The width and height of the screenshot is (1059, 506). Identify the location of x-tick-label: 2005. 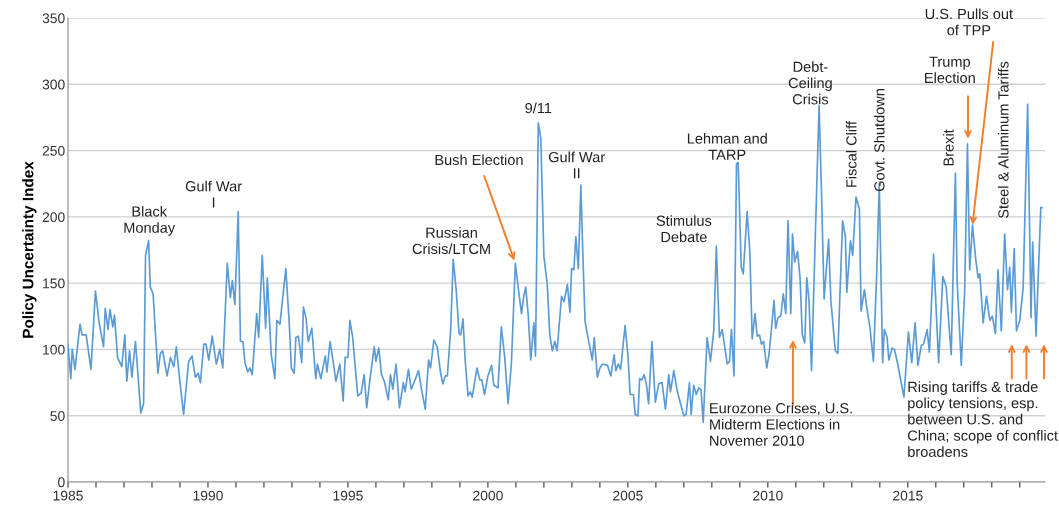
(628, 495).